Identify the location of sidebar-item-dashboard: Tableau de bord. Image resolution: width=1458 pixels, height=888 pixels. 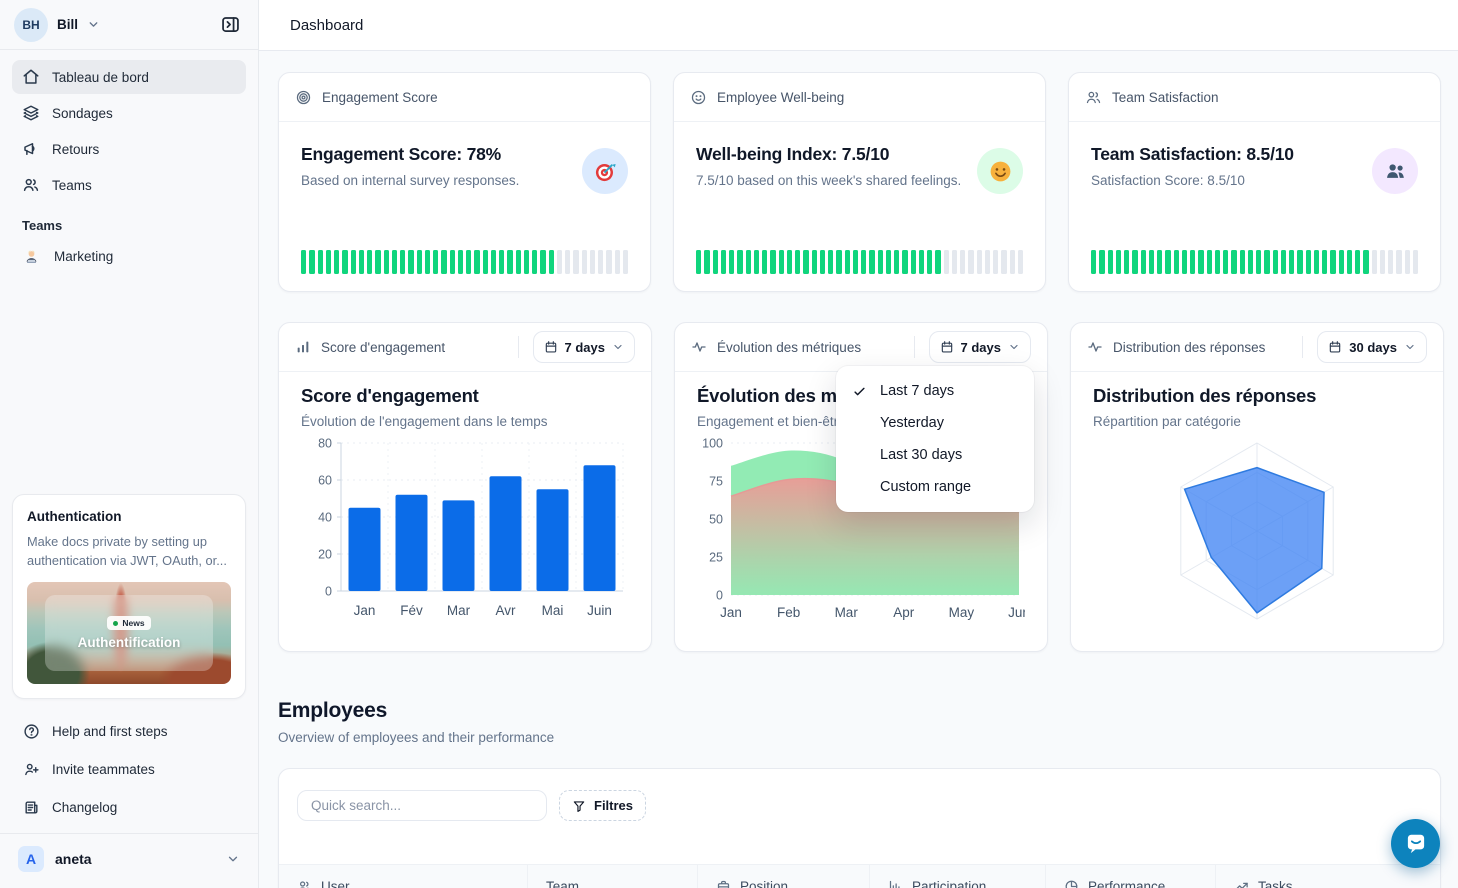
(129, 77).